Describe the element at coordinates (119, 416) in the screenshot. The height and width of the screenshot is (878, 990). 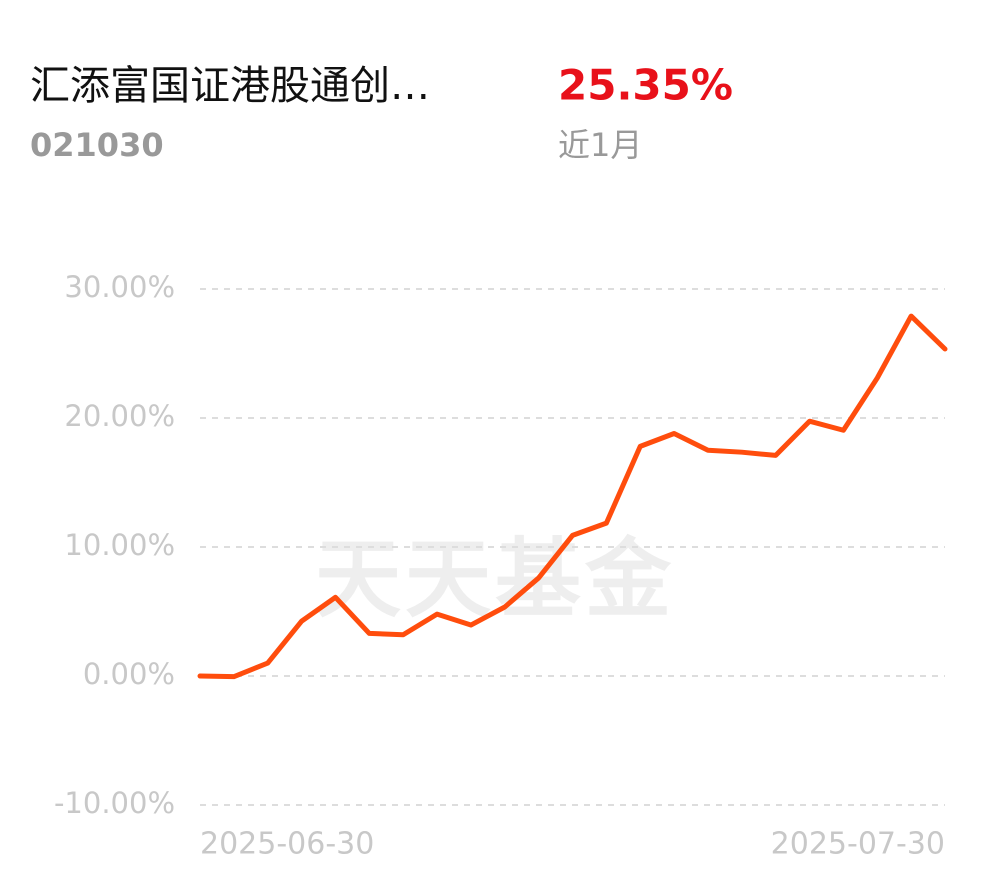
I see `y-tick-label: 20.00%` at that location.